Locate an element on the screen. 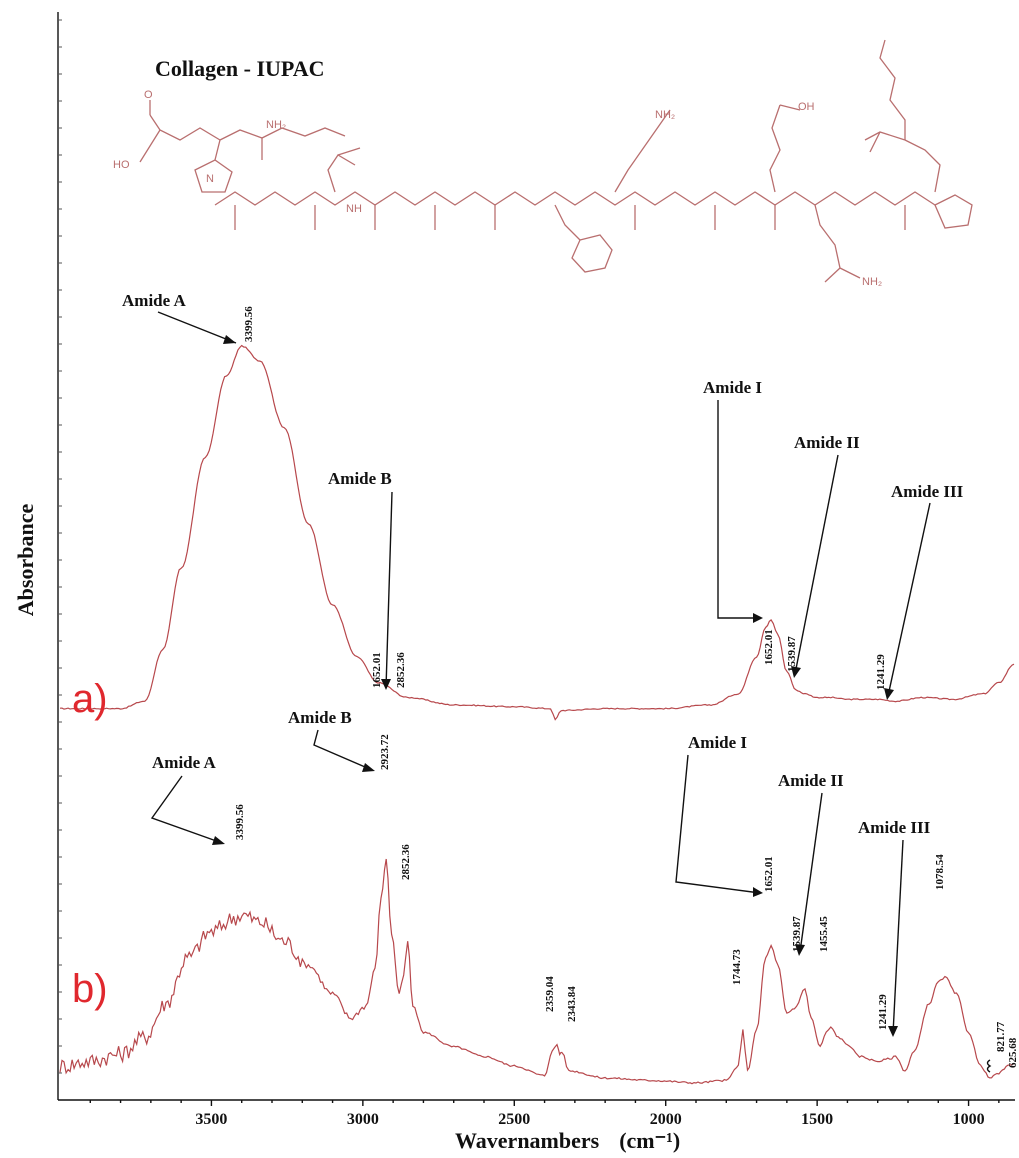 The width and height of the screenshot is (1019, 1158). atom-label: O is located at coordinates (148, 95).